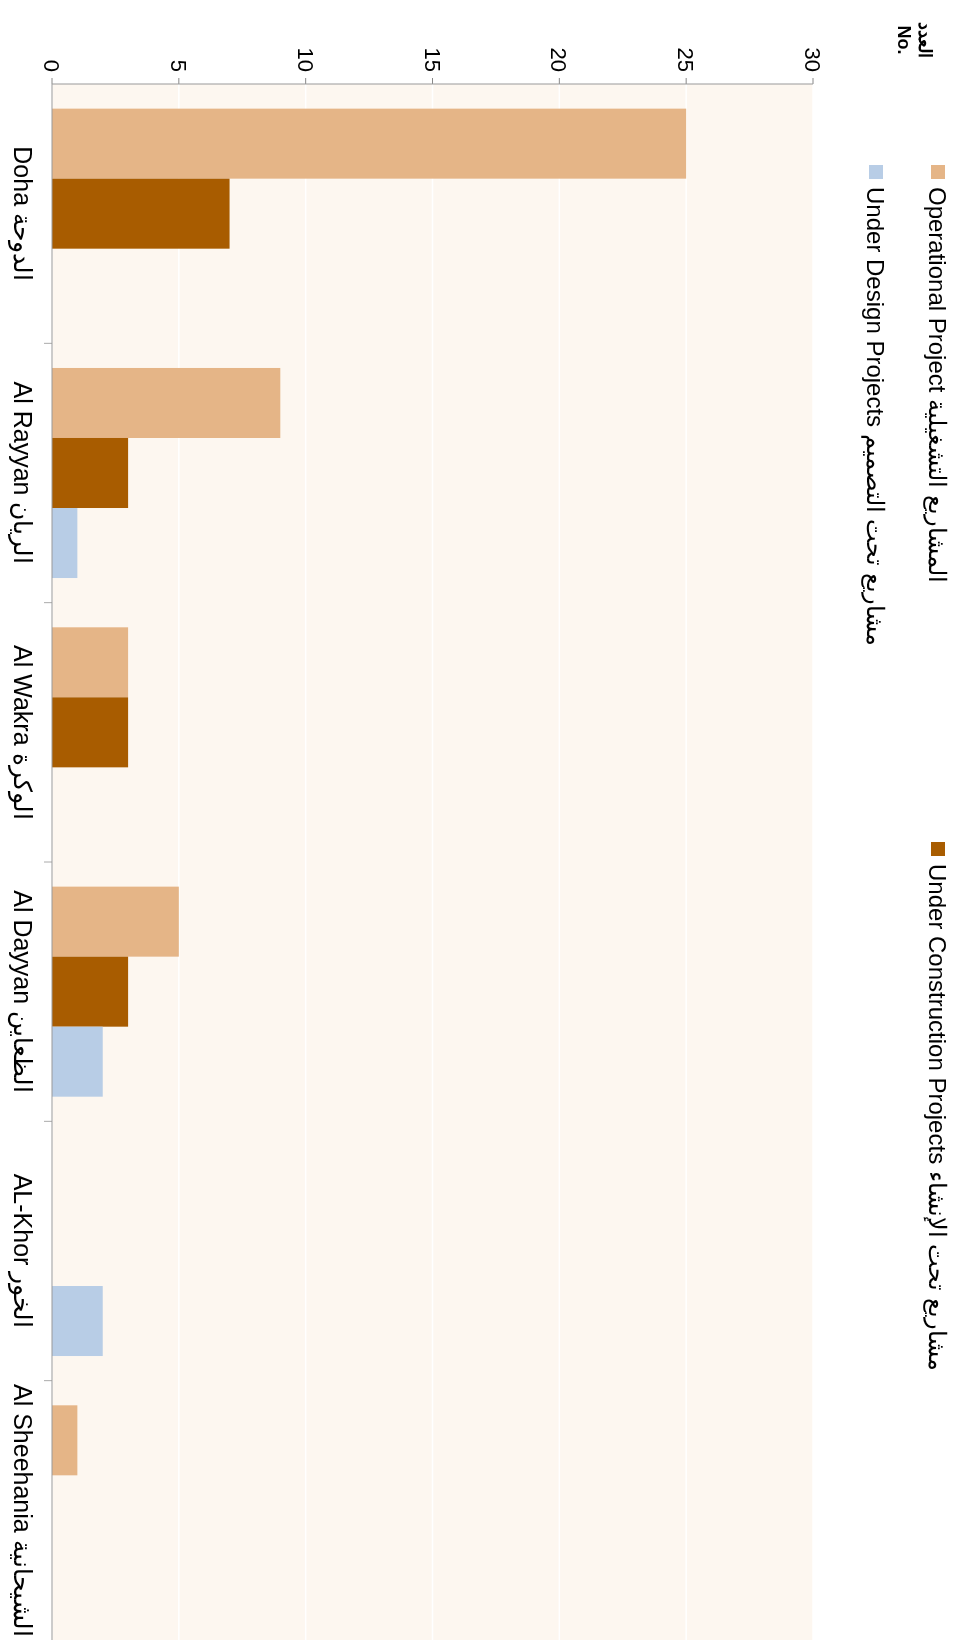 The height and width of the screenshot is (1645, 961). What do you see at coordinates (812, 59) in the screenshot?
I see `x-tick-label: 30` at bounding box center [812, 59].